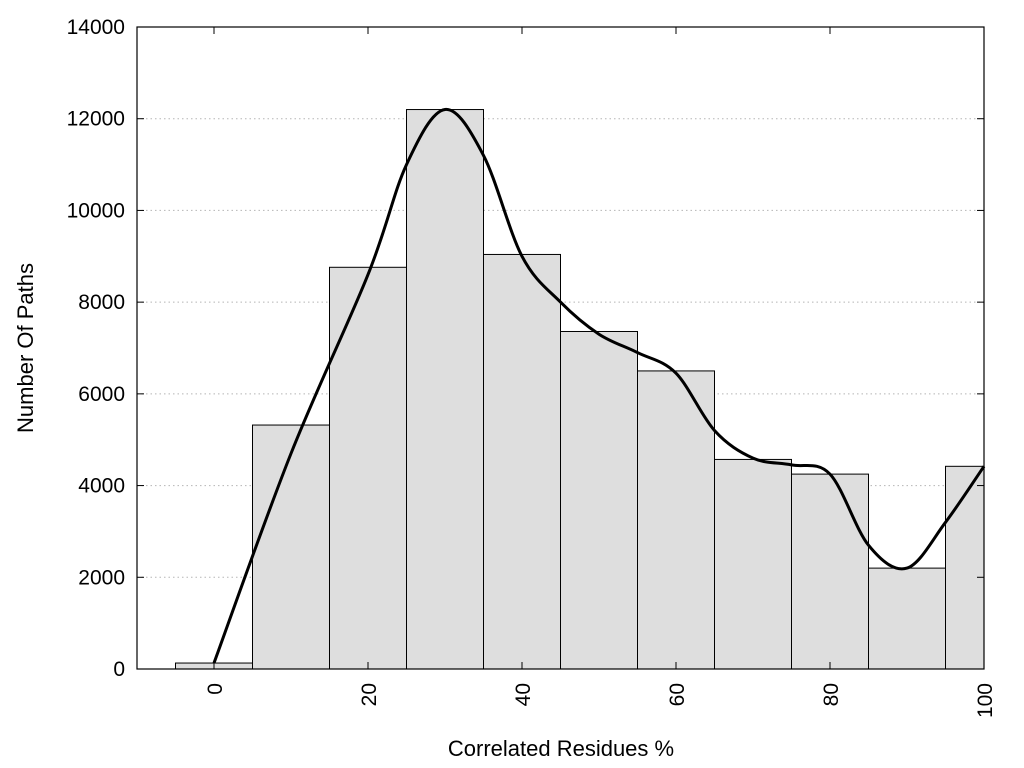 This screenshot has height=768, width=1024. I want to click on y-tick-label: 4000, so click(101, 486).